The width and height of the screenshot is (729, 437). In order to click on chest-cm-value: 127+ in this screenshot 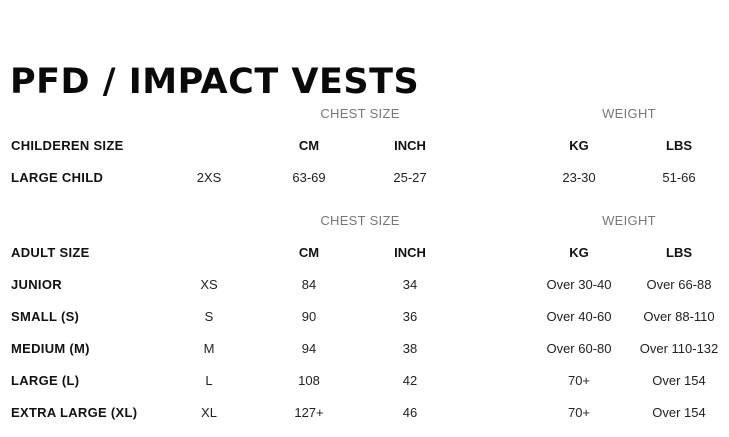, I will do `click(309, 412)`.